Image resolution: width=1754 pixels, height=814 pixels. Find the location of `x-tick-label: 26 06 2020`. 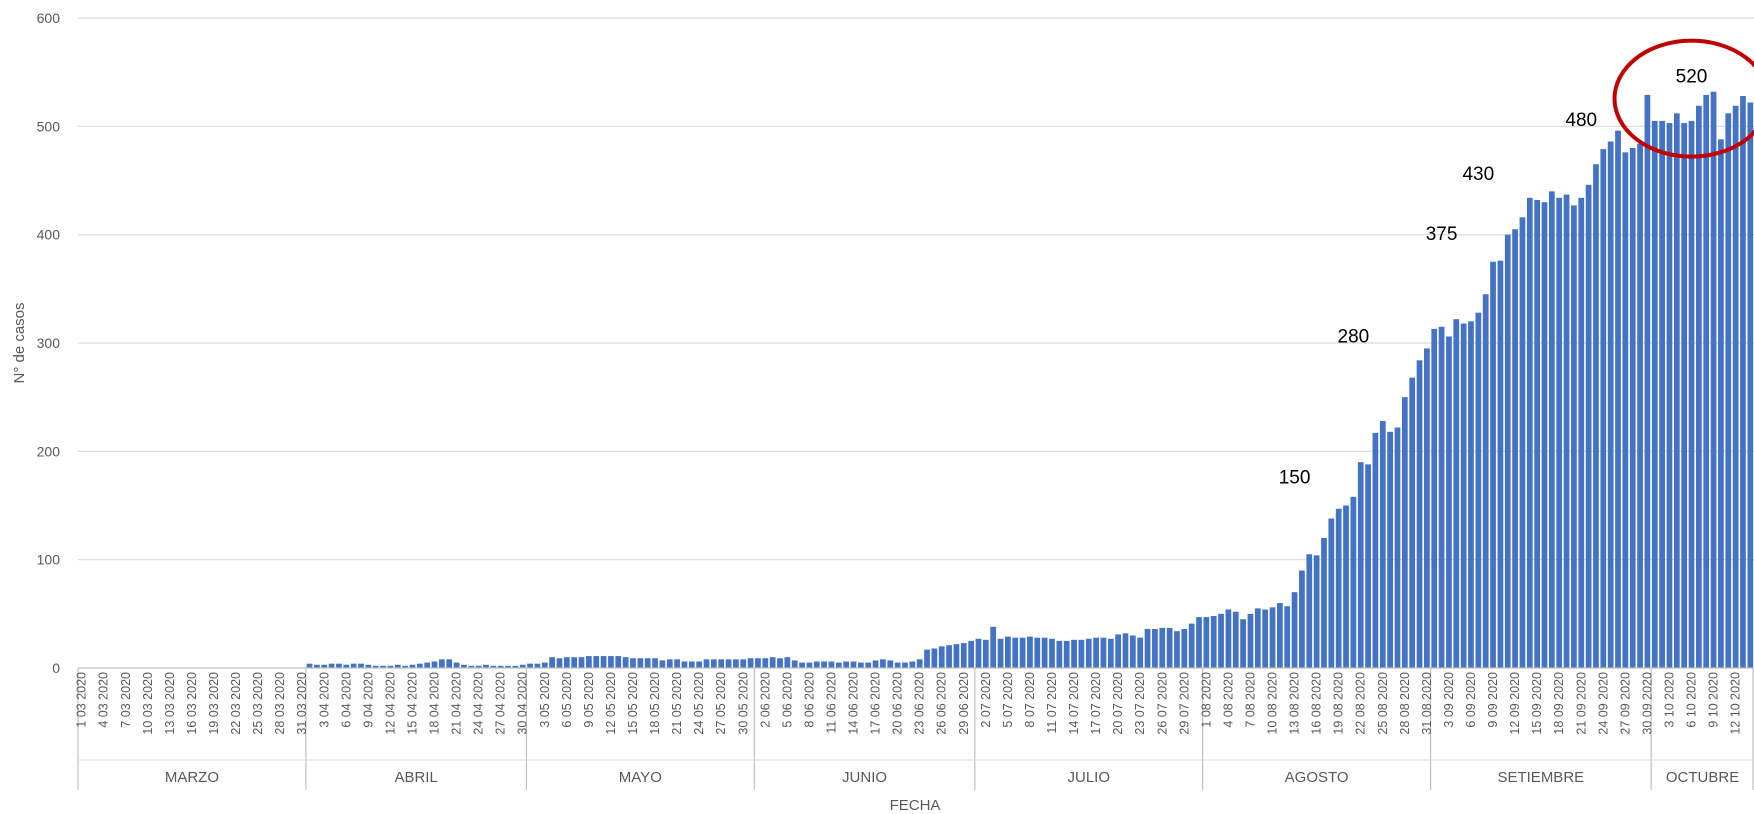

x-tick-label: 26 06 2020 is located at coordinates (942, 703).